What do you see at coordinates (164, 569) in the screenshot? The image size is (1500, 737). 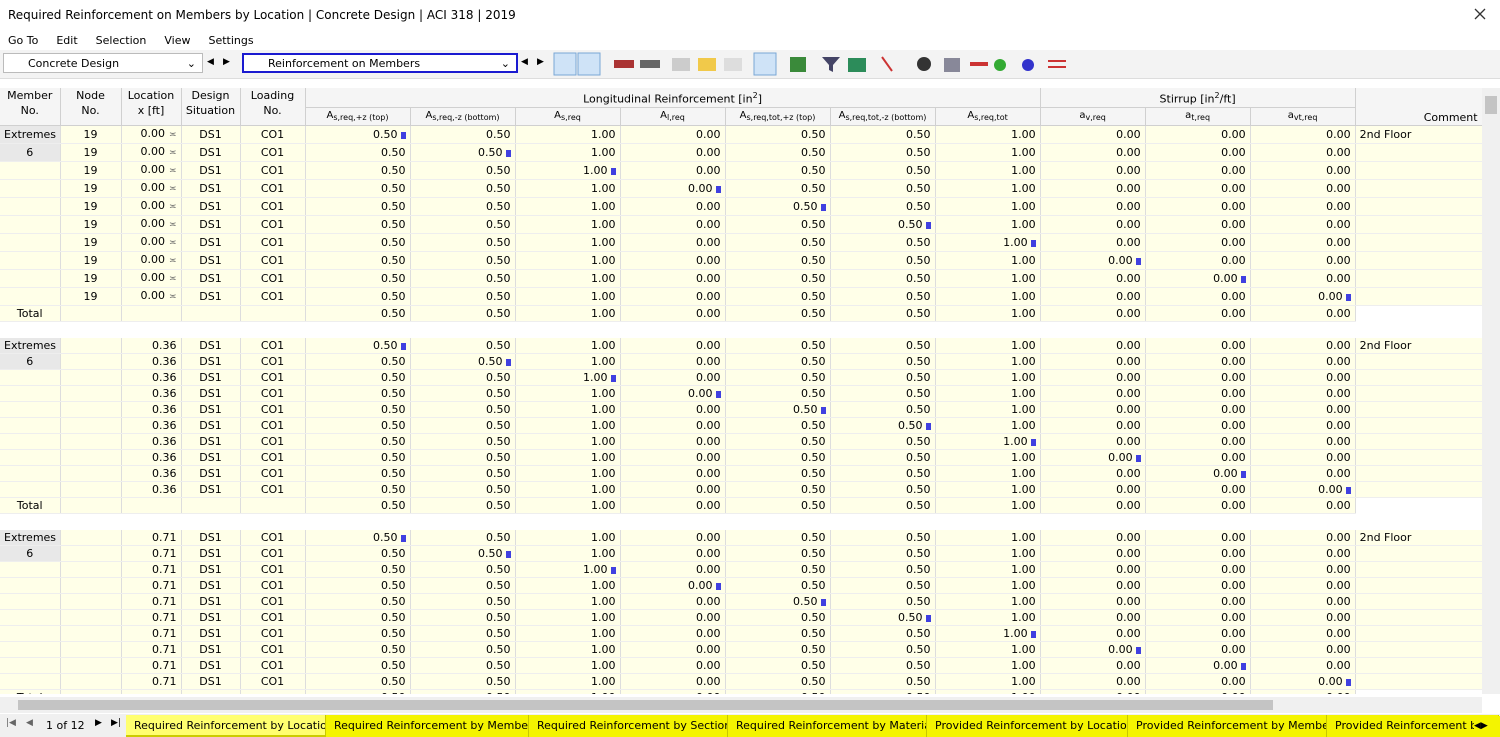 I see `cell-text: 0.71` at bounding box center [164, 569].